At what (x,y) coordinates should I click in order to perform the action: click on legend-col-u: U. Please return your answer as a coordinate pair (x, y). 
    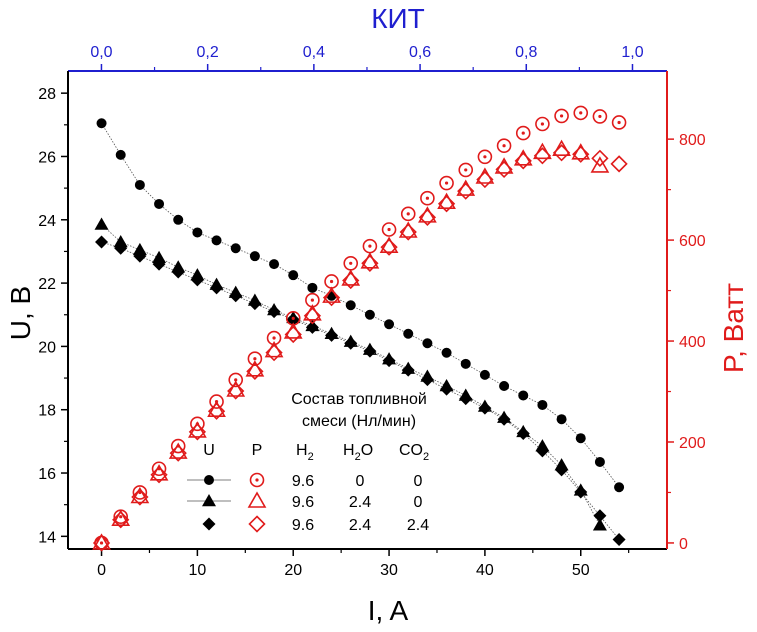
    Looking at the image, I should click on (209, 450).